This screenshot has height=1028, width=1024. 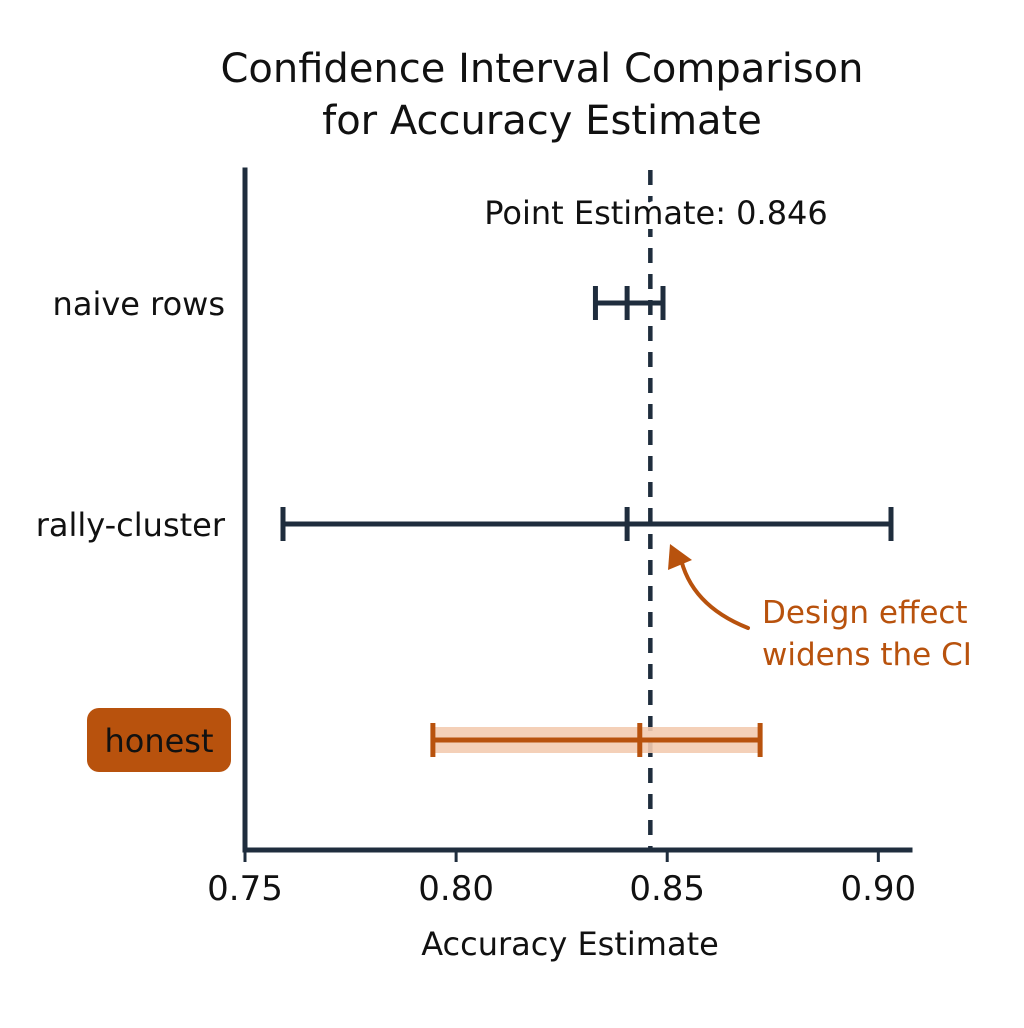 What do you see at coordinates (570, 944) in the screenshot?
I see `x-axis-title: Accuracy Estimate` at bounding box center [570, 944].